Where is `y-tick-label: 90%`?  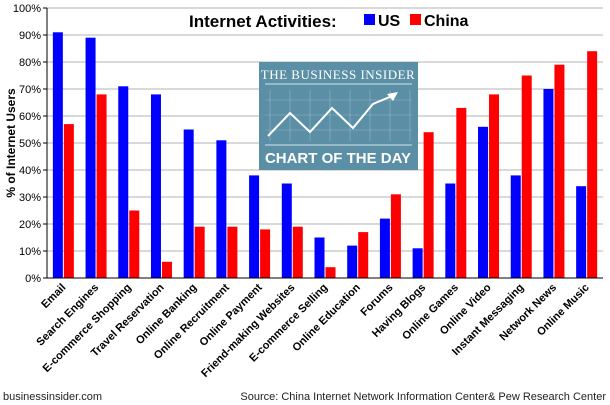
y-tick-label: 90% is located at coordinates (30, 36).